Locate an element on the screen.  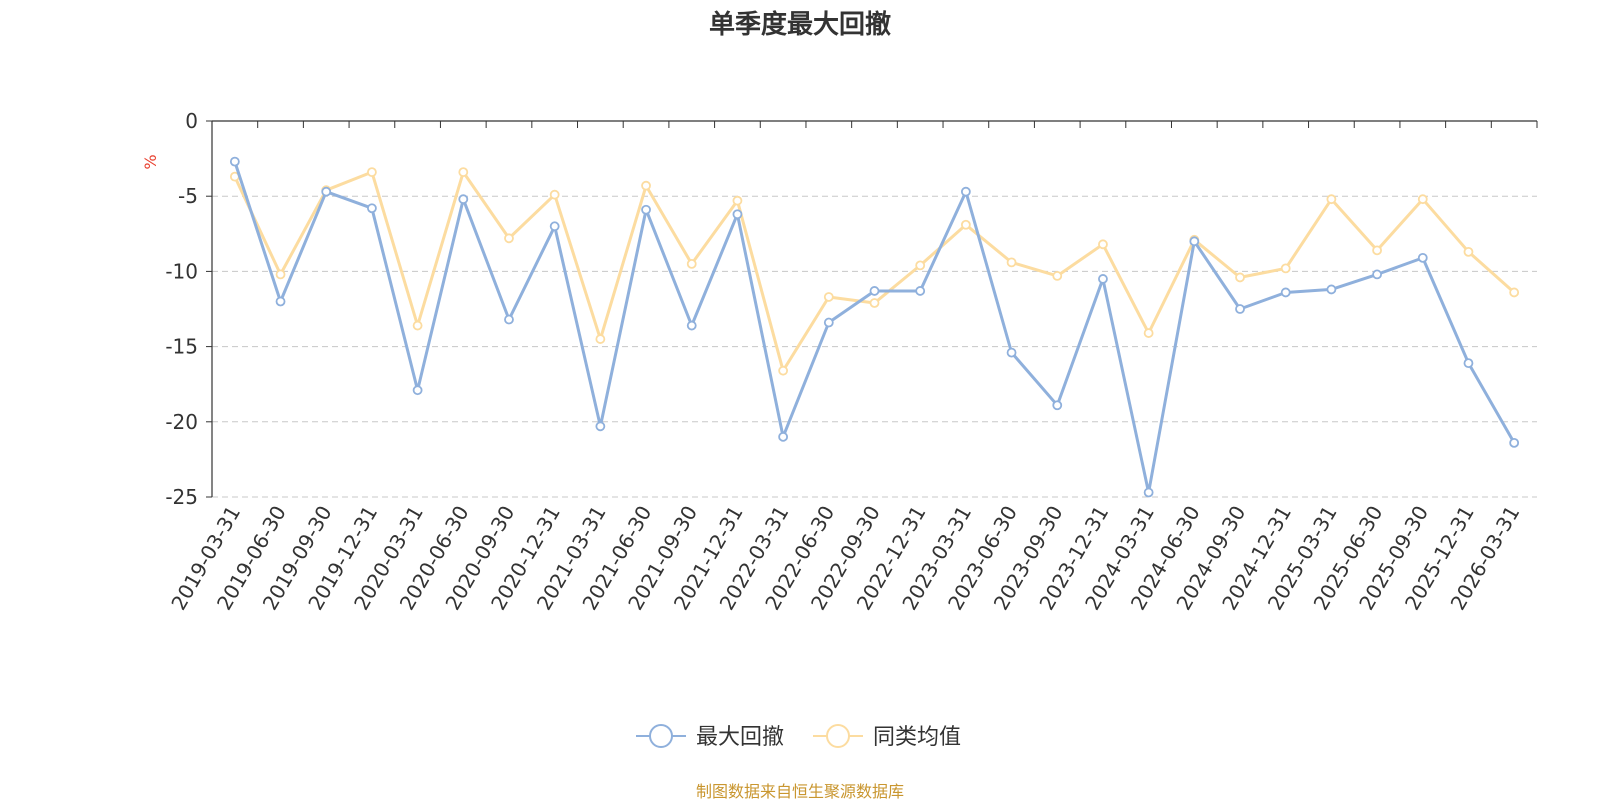
y-tick-label: -20 is located at coordinates (181, 422).